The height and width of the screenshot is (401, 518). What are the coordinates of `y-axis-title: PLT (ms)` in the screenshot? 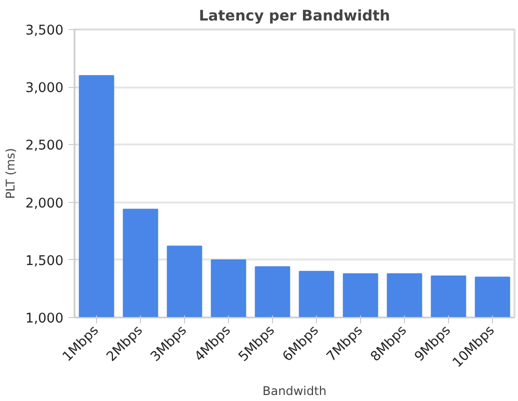 It's located at (10, 173).